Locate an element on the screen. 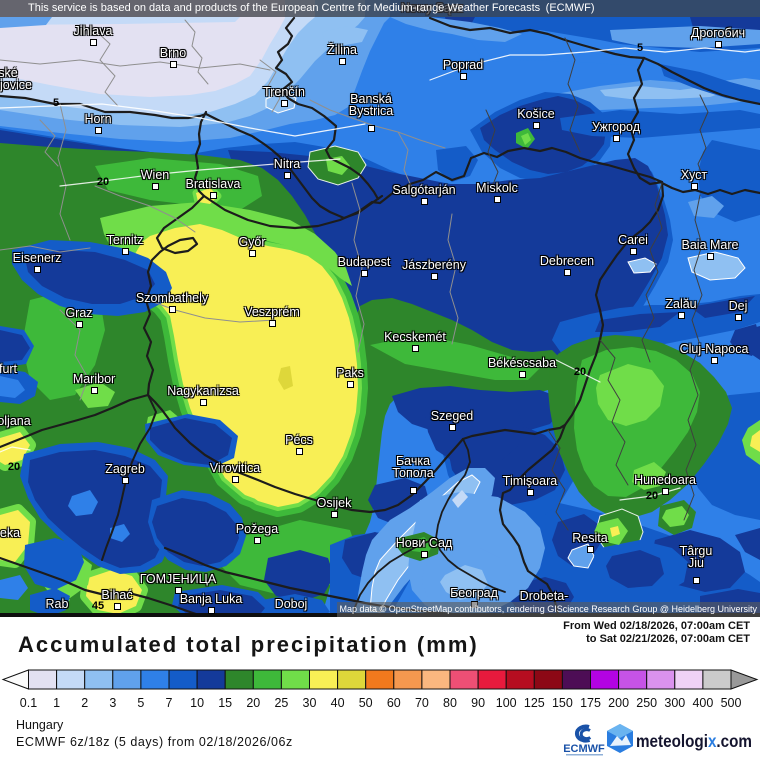  svg-text: ECMWF is located at coordinates (584, 749).